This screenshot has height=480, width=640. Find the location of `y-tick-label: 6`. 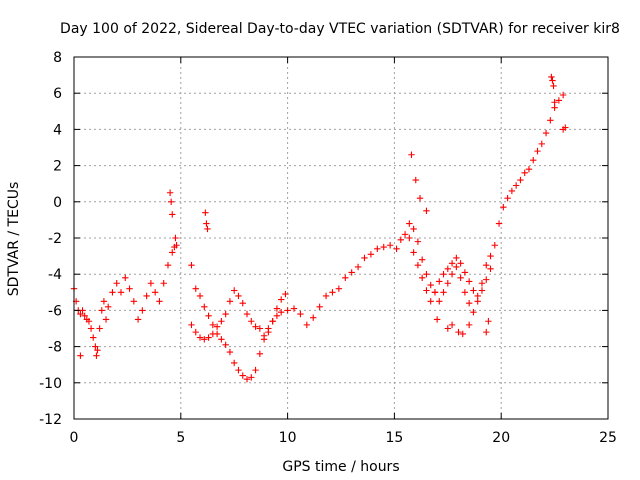

y-tick-label: 6 is located at coordinates (57, 94).